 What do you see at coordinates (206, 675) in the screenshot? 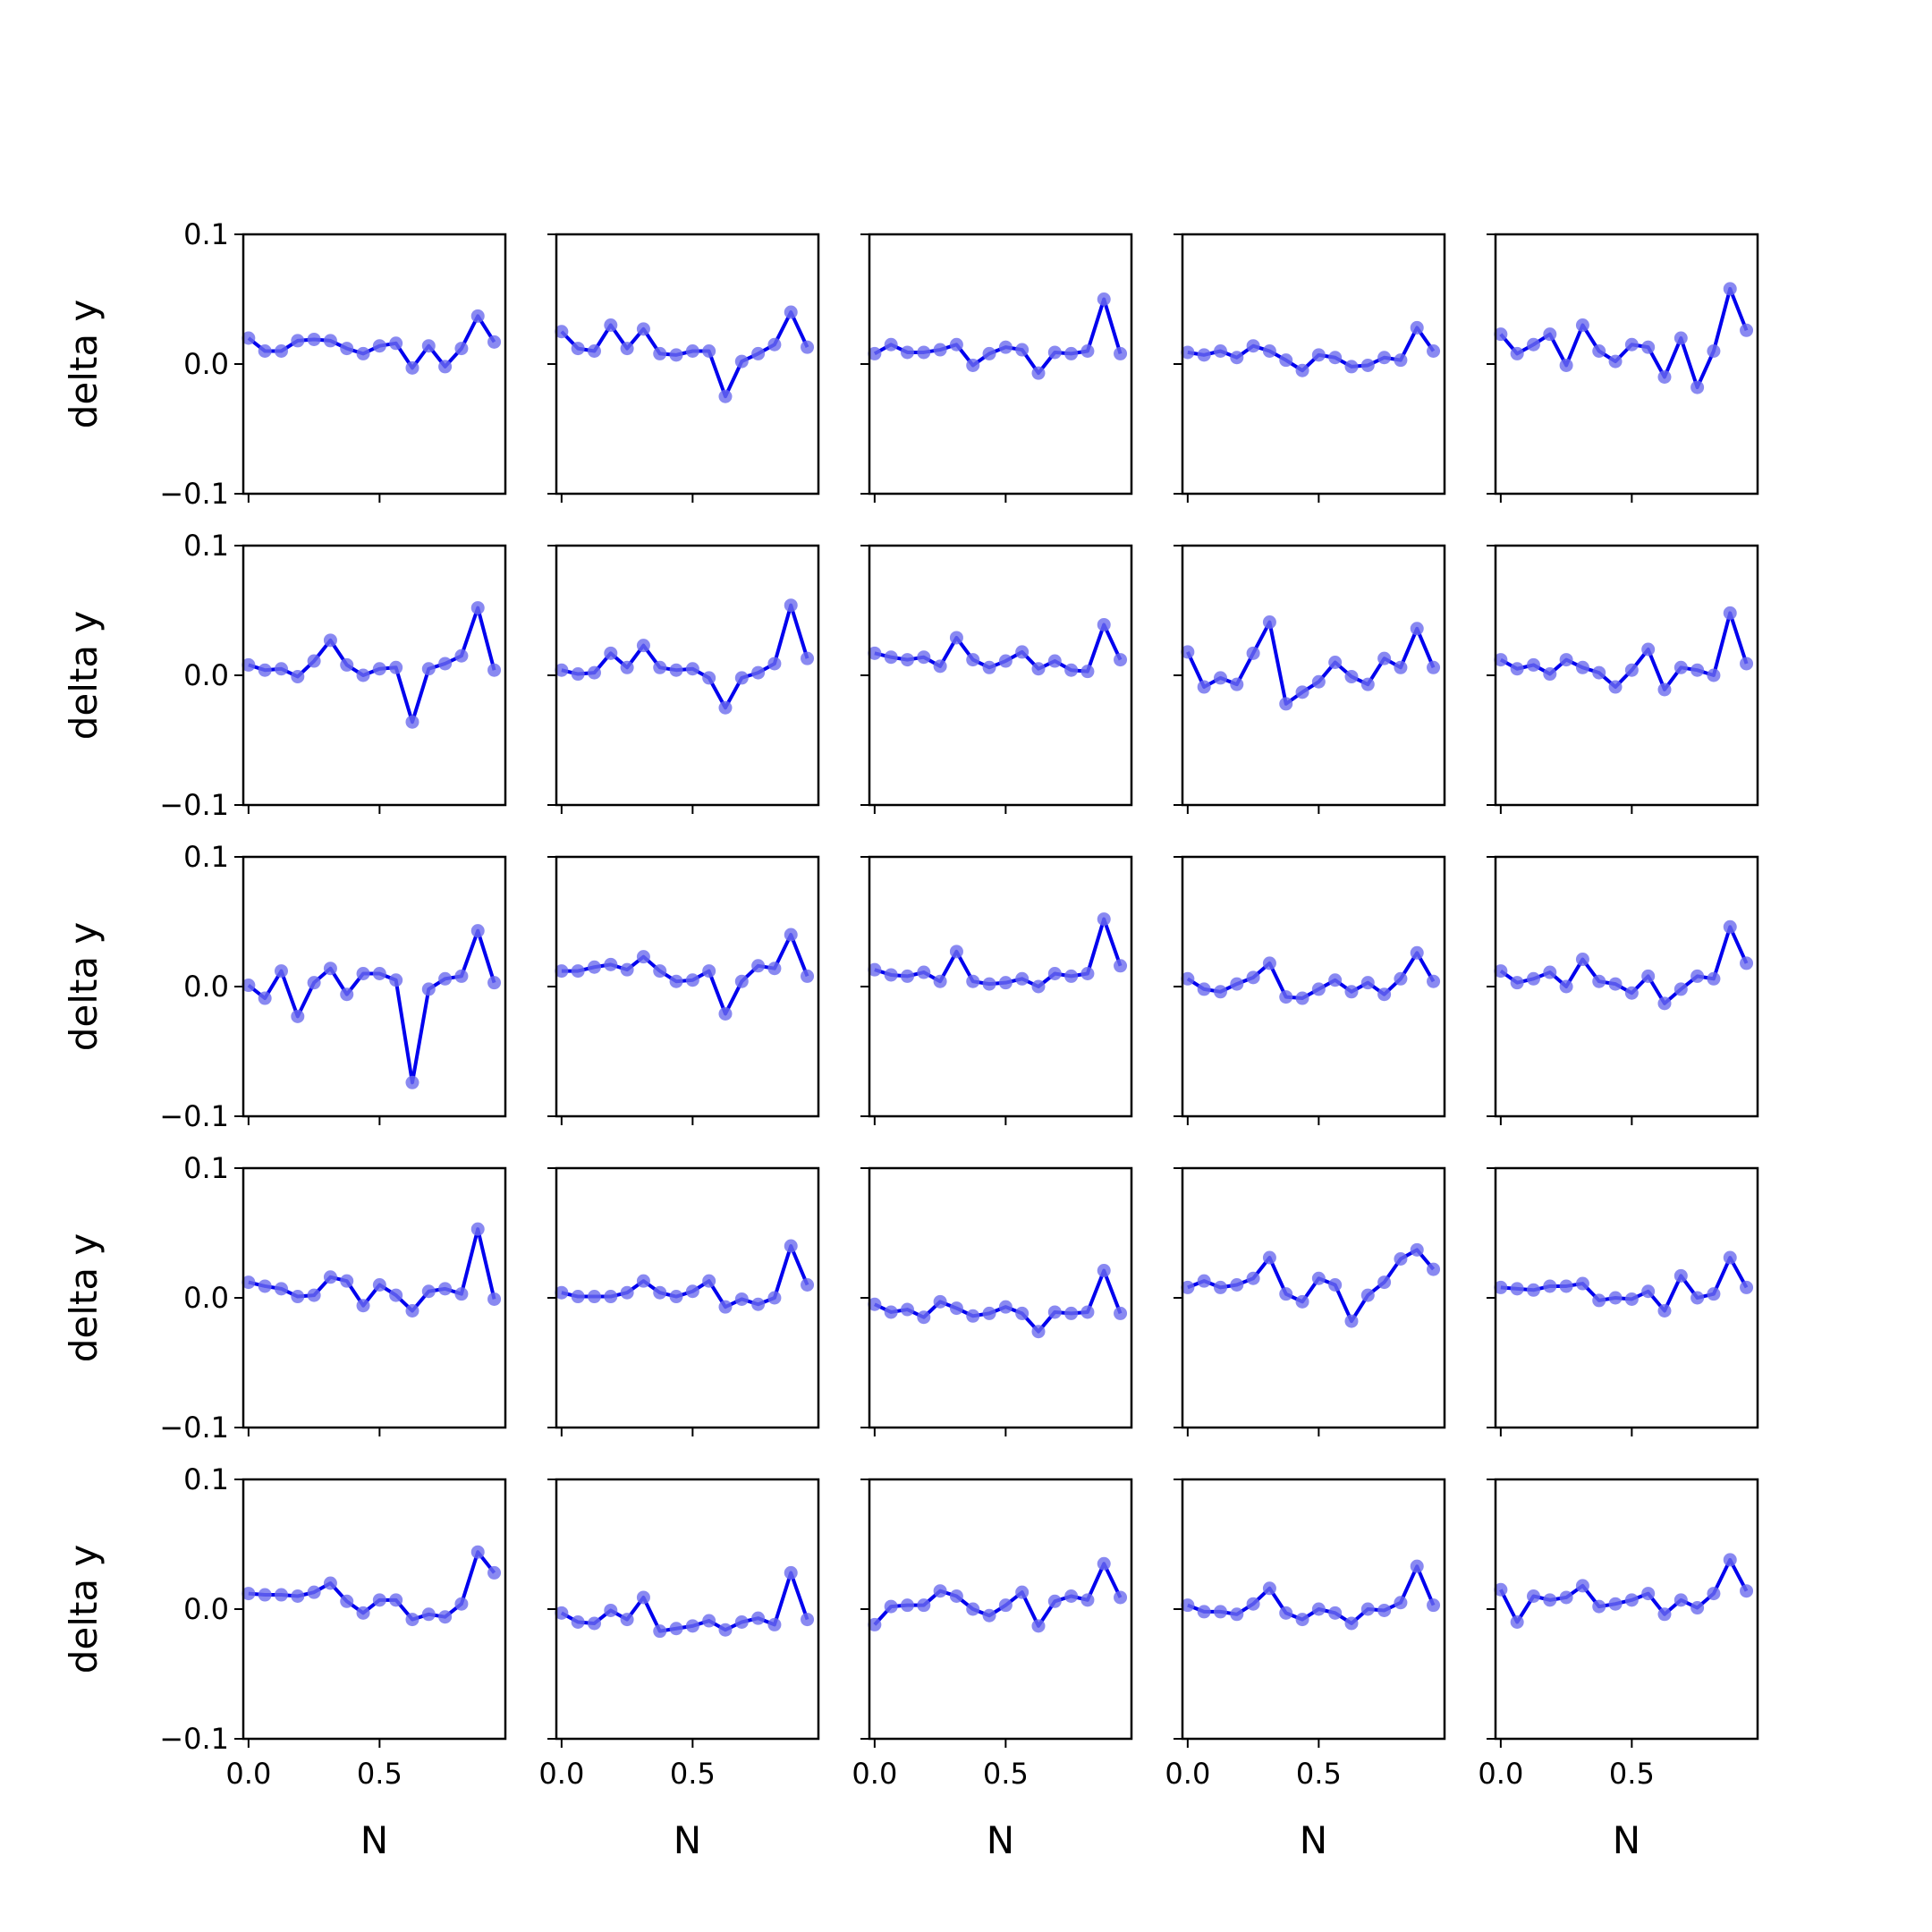
I see `y-tick-label: 0.0` at bounding box center [206, 675].